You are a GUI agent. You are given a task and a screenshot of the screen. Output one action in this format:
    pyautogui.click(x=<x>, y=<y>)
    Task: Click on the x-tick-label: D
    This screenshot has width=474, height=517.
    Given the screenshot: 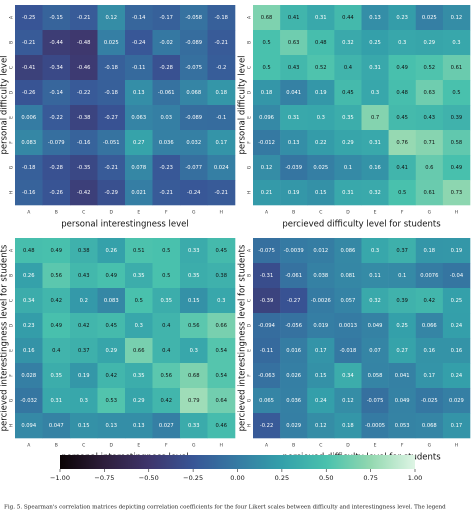 What is the action you would take?
    pyautogui.click(x=348, y=446)
    